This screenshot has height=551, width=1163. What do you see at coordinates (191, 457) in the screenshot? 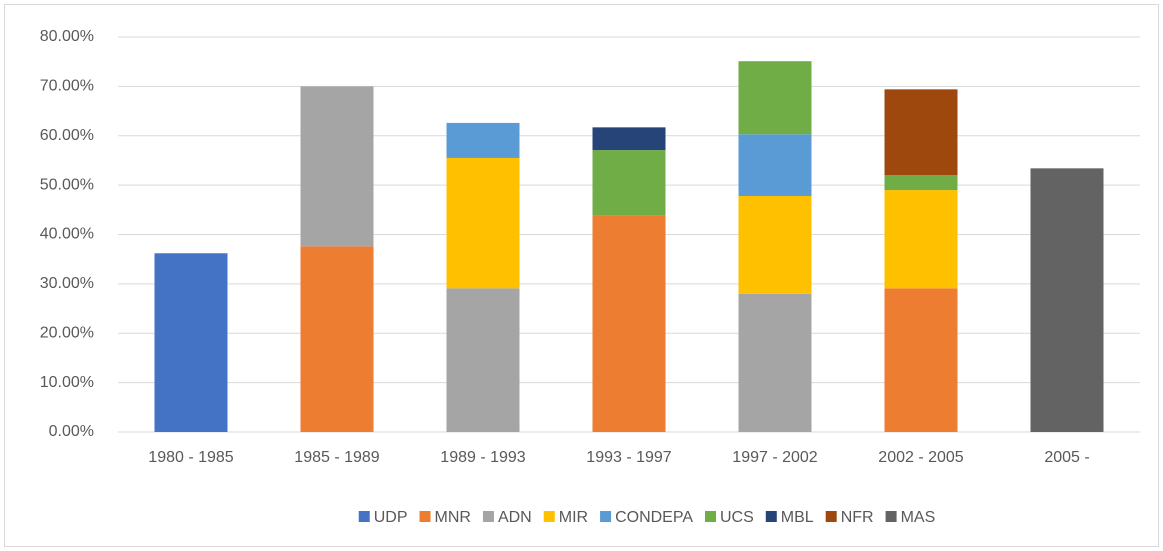
I see `x-tick-label: 1980 - 1985` at bounding box center [191, 457].